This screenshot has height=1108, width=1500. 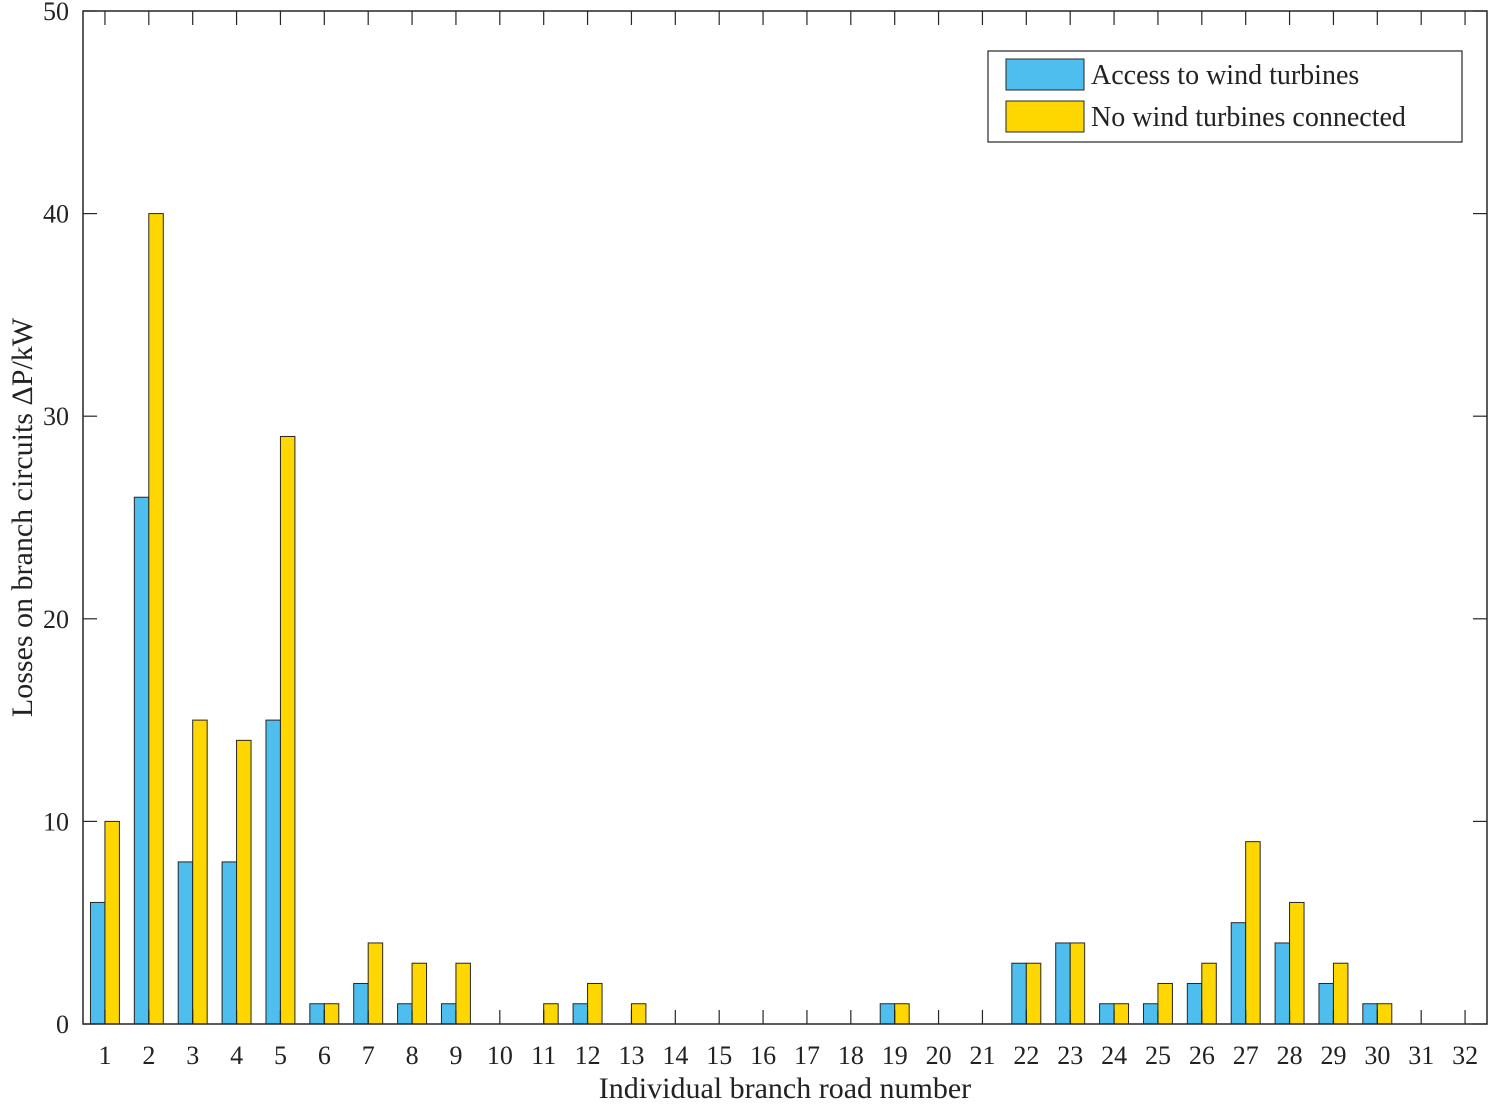 I want to click on y-tick-labels: 0 10 20 30 40 50, so click(x=56, y=519).